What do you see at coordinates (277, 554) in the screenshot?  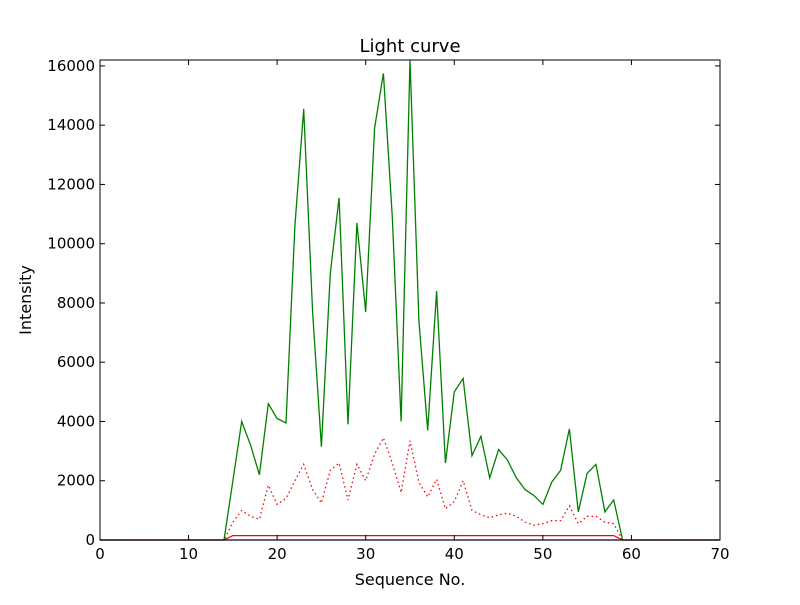 I see `x-tick-label: 20` at bounding box center [277, 554].